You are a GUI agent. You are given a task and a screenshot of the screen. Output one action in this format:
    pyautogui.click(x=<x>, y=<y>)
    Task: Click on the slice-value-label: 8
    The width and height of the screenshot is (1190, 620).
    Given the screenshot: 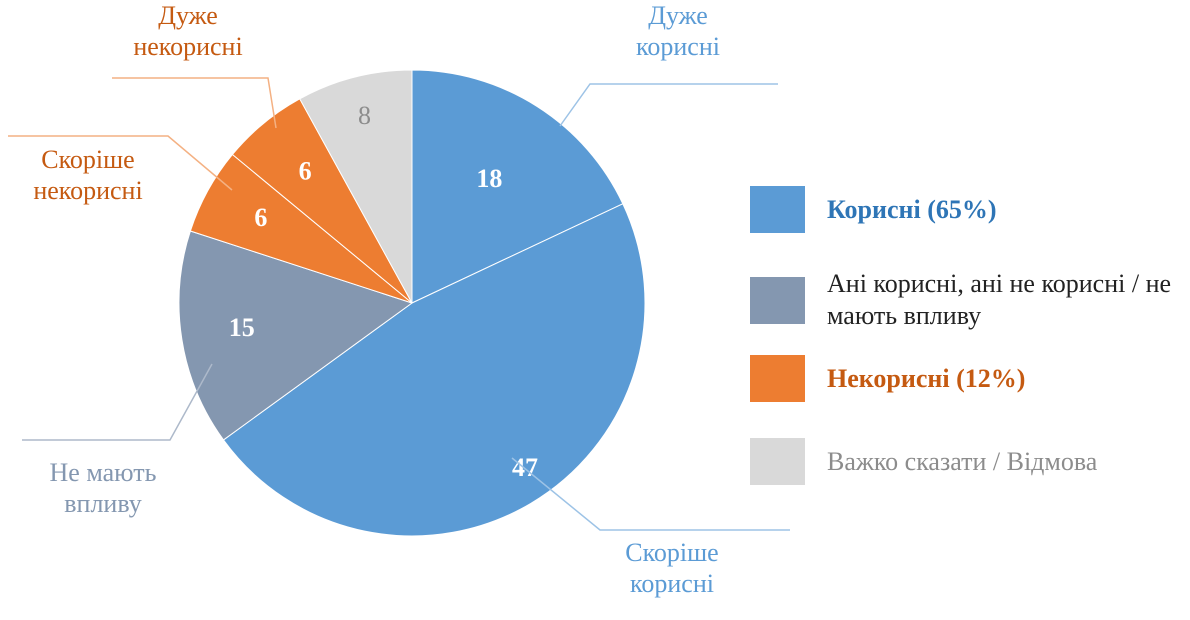 What is the action you would take?
    pyautogui.click(x=364, y=115)
    